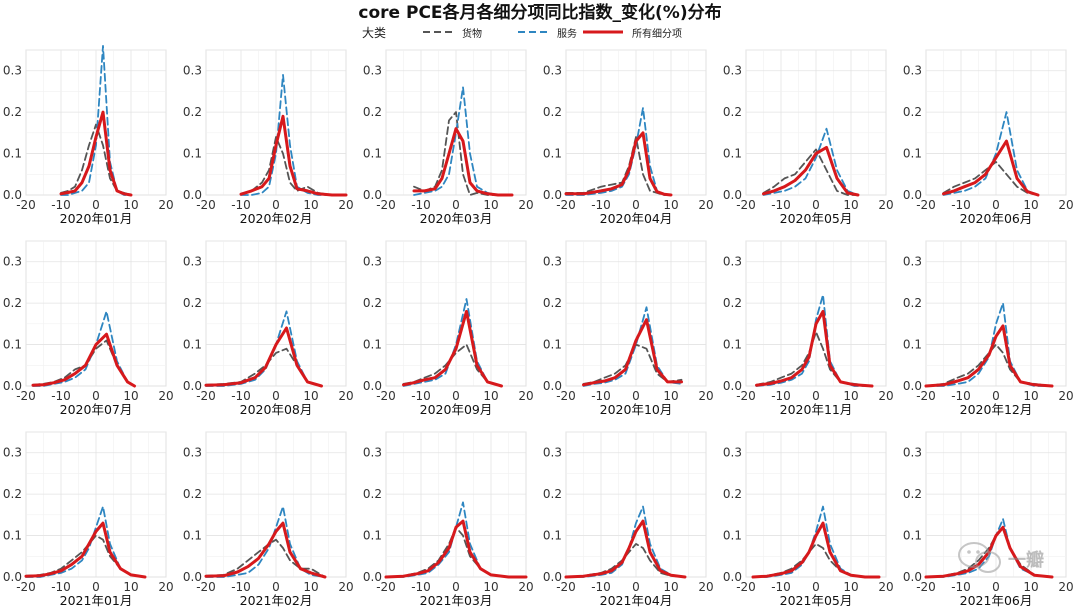 The image size is (1080, 608). Describe the element at coordinates (636, 409) in the screenshot. I see `panel-month-label: 2020年10月` at that location.